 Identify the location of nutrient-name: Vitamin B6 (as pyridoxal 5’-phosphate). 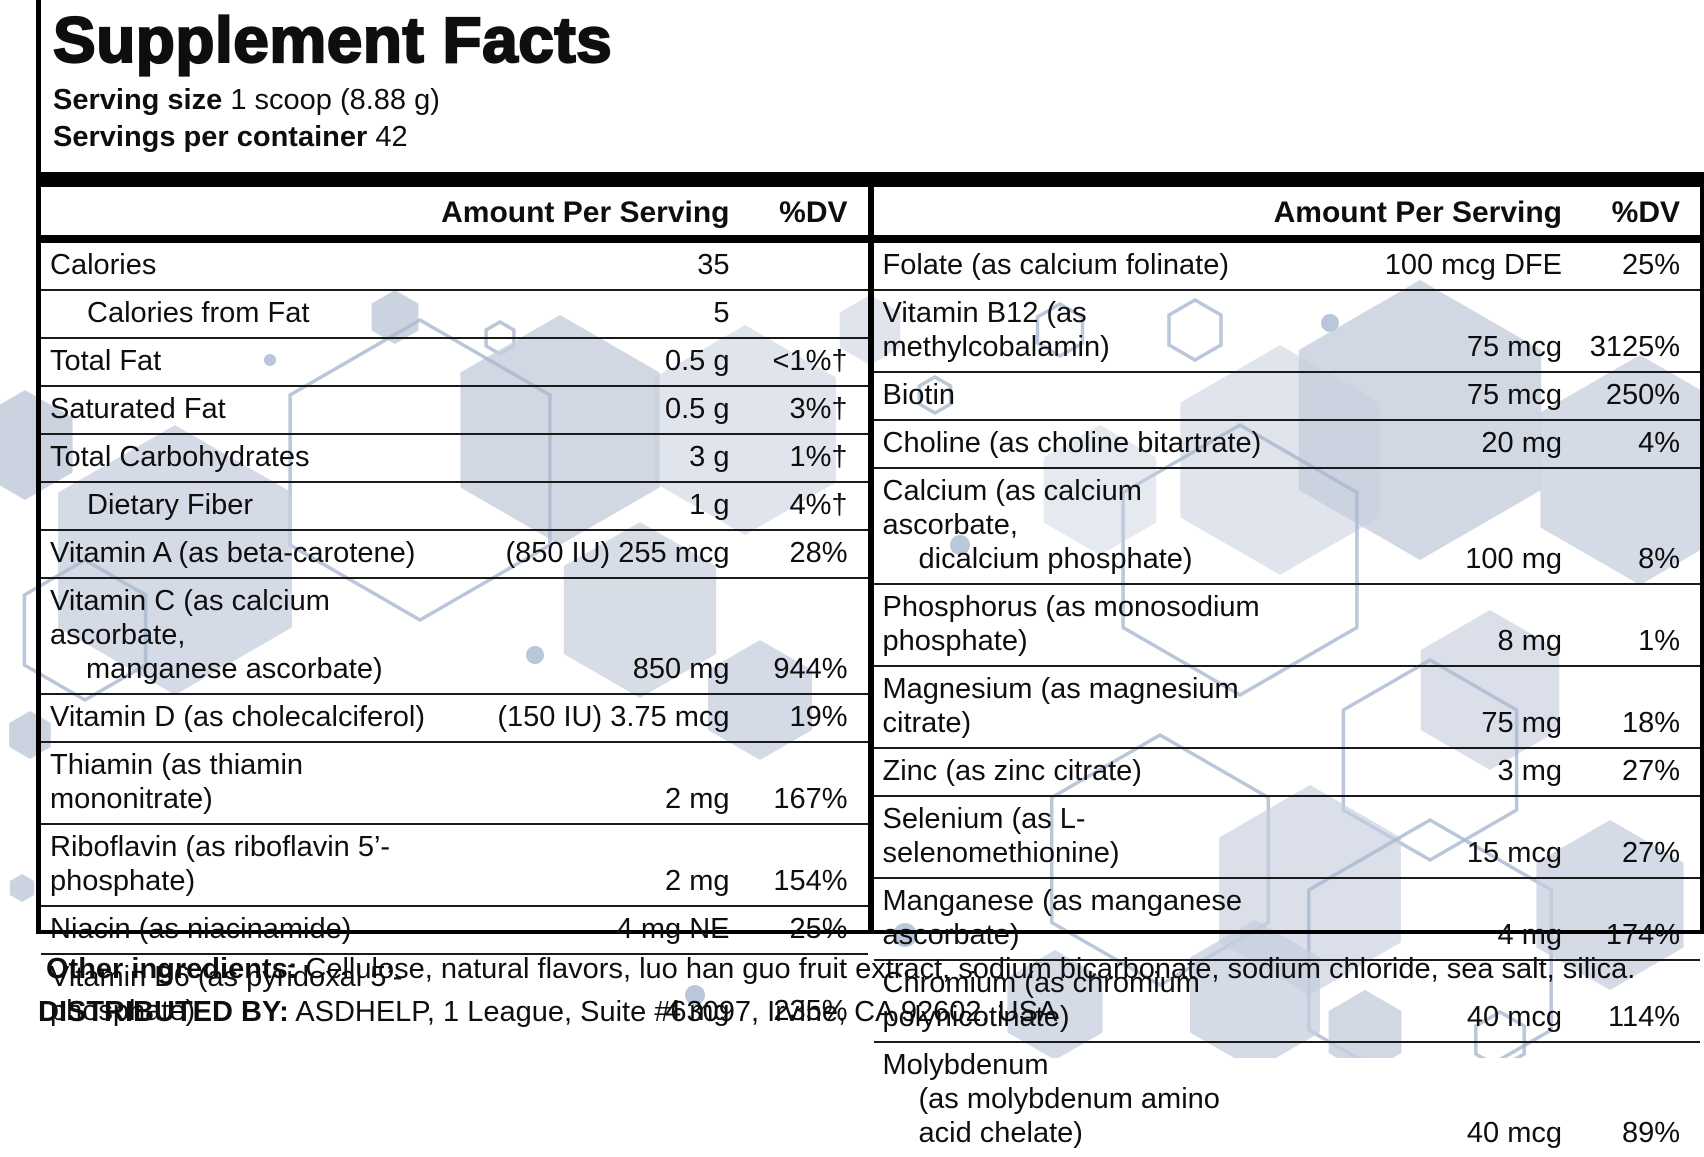
(226, 994).